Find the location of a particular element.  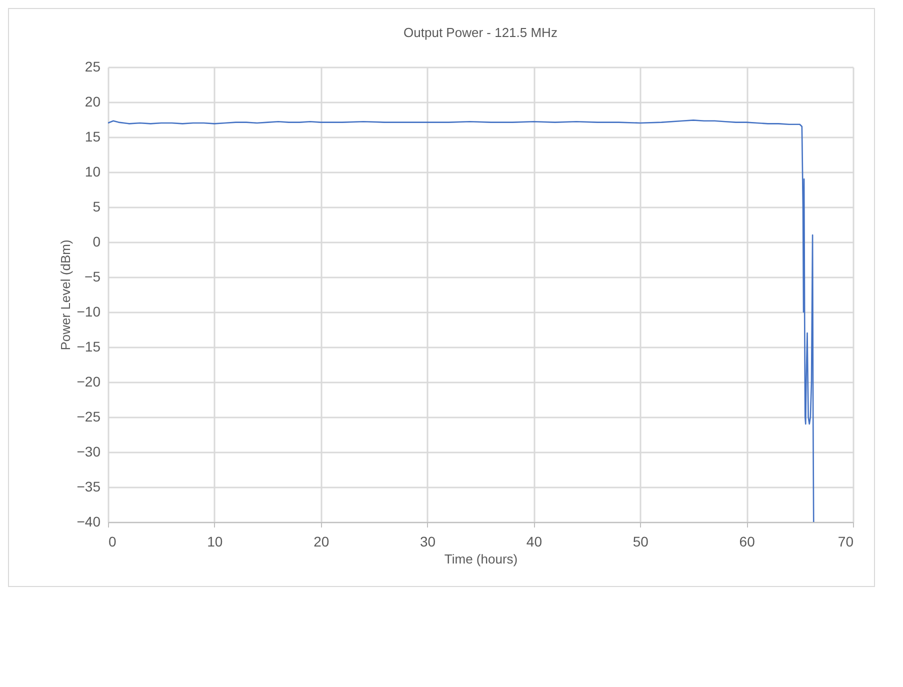

y-axis-title: Power Level (dBm) is located at coordinates (65, 295).